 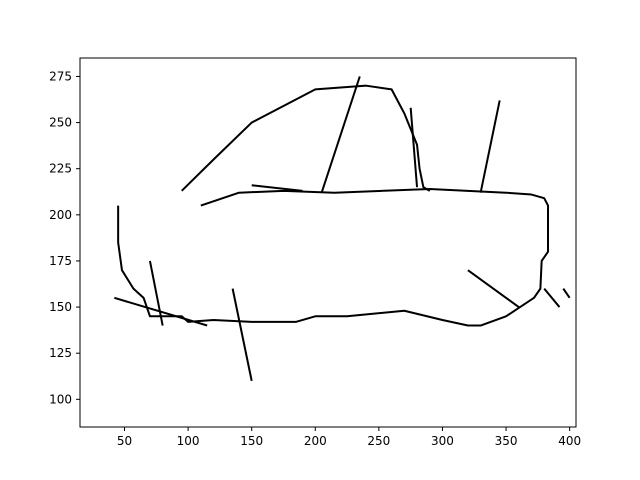 What do you see at coordinates (64, 237) in the screenshot?
I see `y-axis: 100 125 150 175 200 225 250 275` at bounding box center [64, 237].